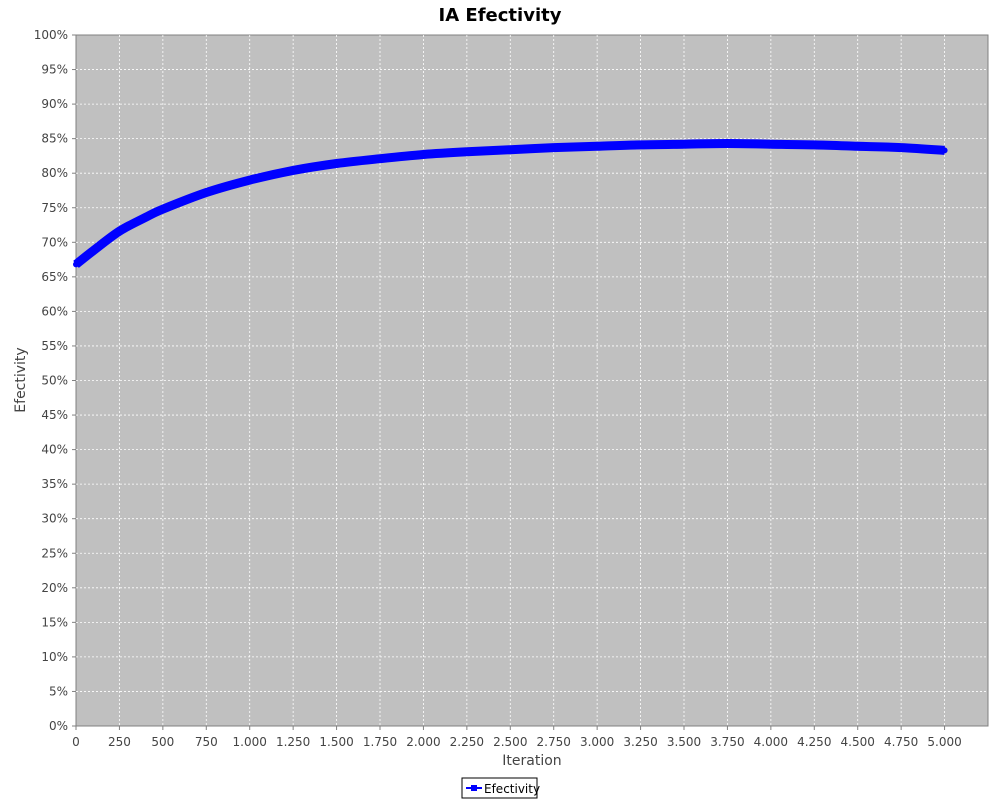 The image size is (1000, 800). I want to click on x-tick-label: 2.500, so click(510, 742).